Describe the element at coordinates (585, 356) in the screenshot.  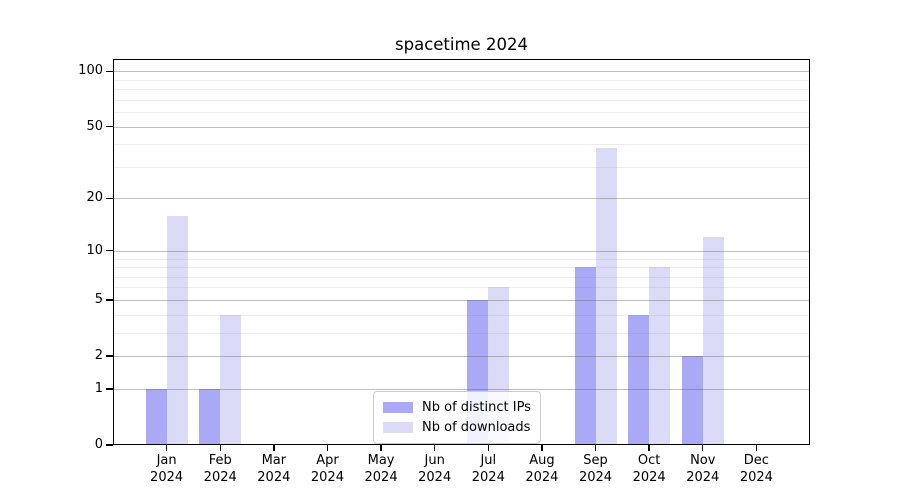
I see `bar-distinct-ips-sep` at that location.